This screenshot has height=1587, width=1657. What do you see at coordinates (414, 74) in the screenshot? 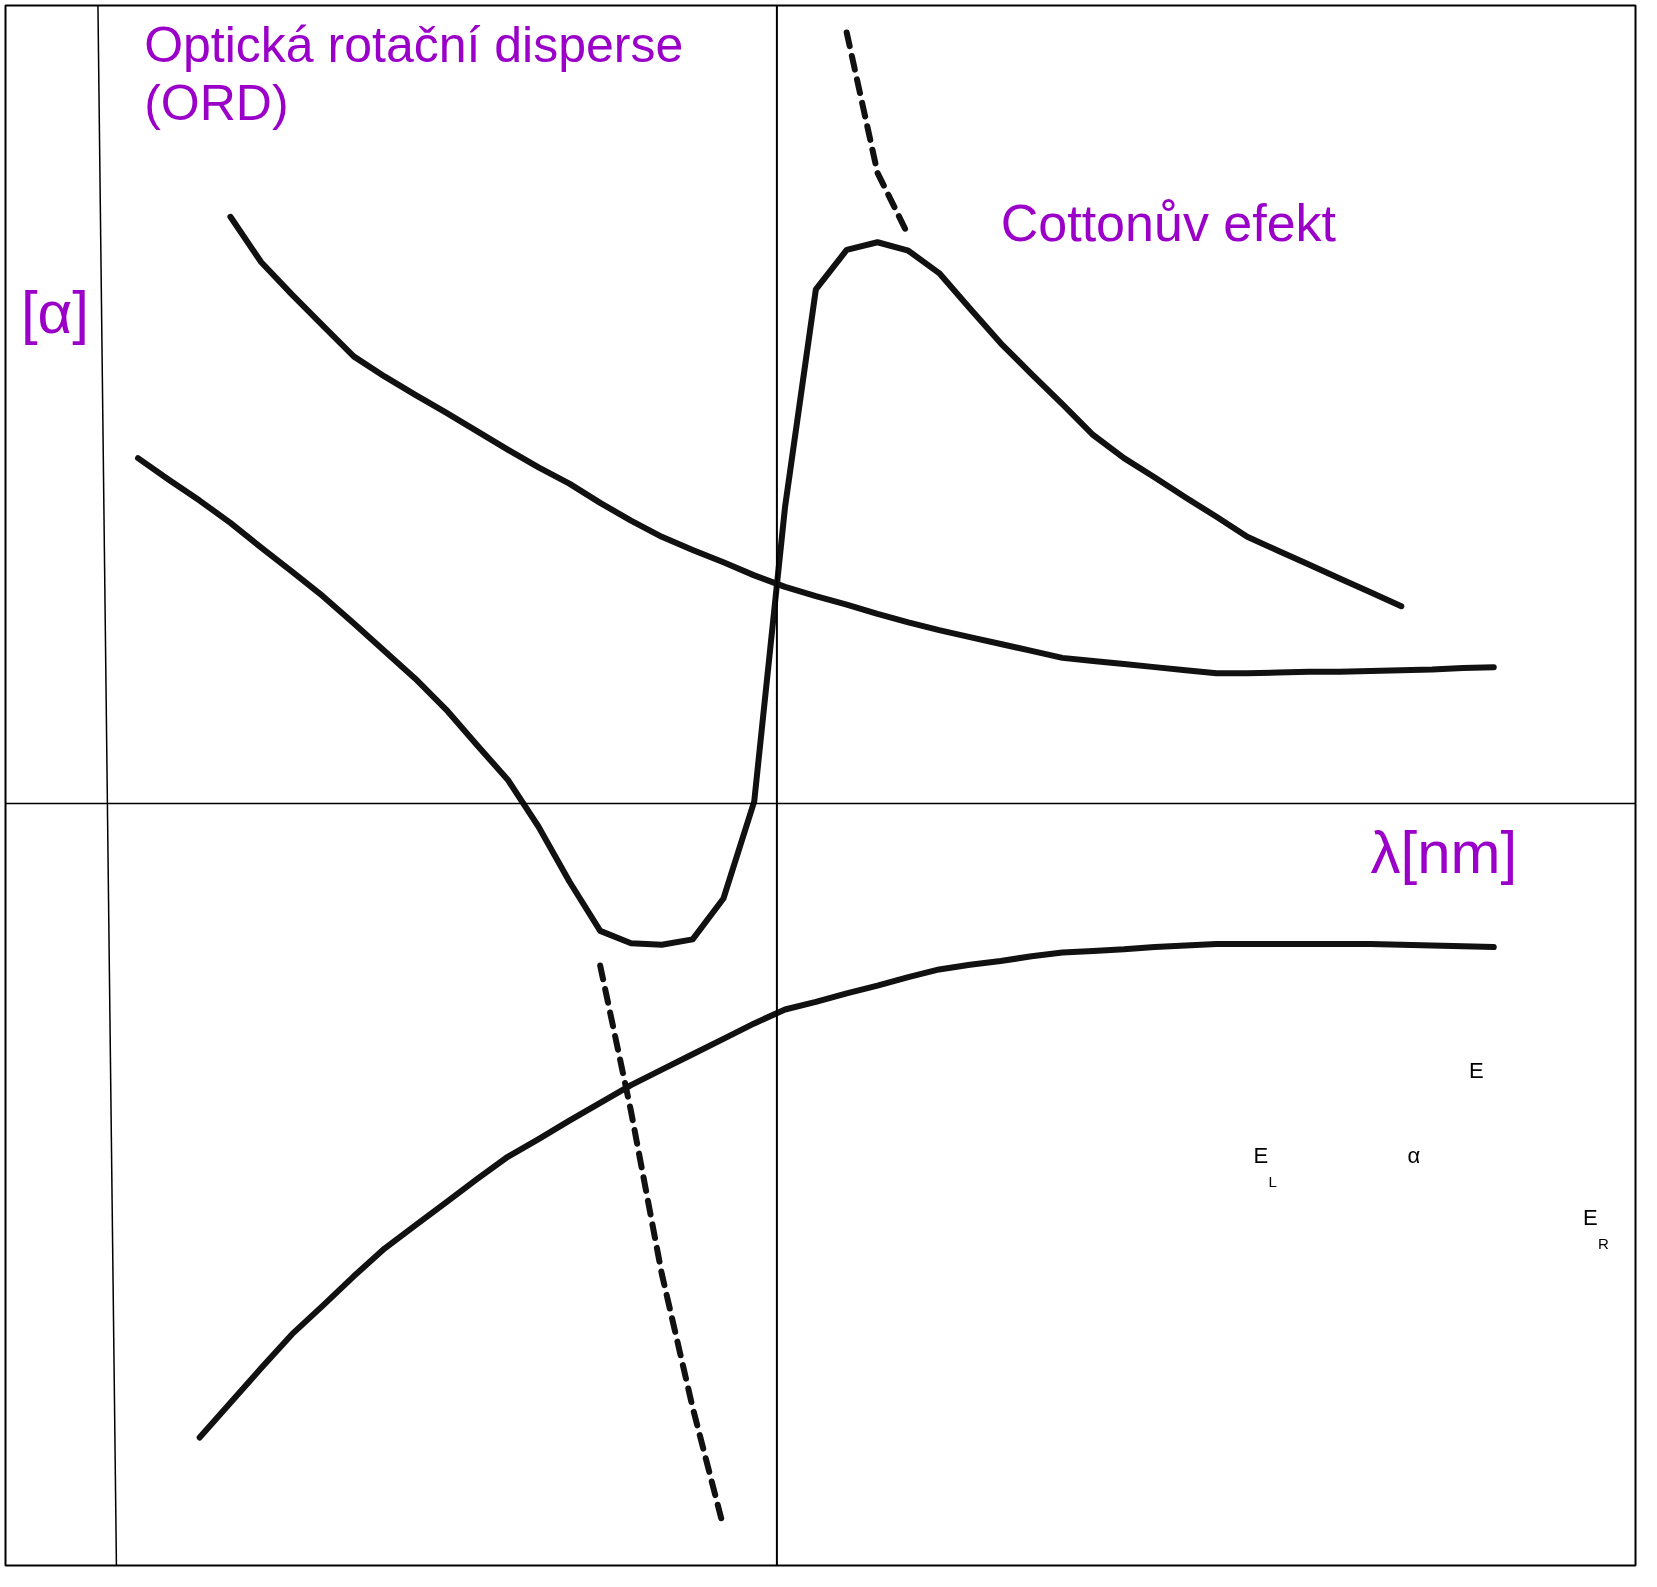
I see `chart-title: Optická rotační disperse (ORD)` at bounding box center [414, 74].